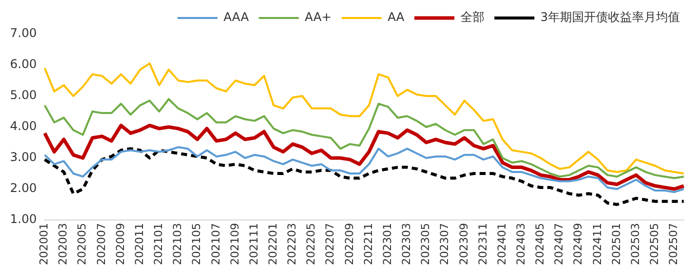  What do you see at coordinates (273, 244) in the screenshot?
I see `x-tick-label: 202201` at bounding box center [273, 244].